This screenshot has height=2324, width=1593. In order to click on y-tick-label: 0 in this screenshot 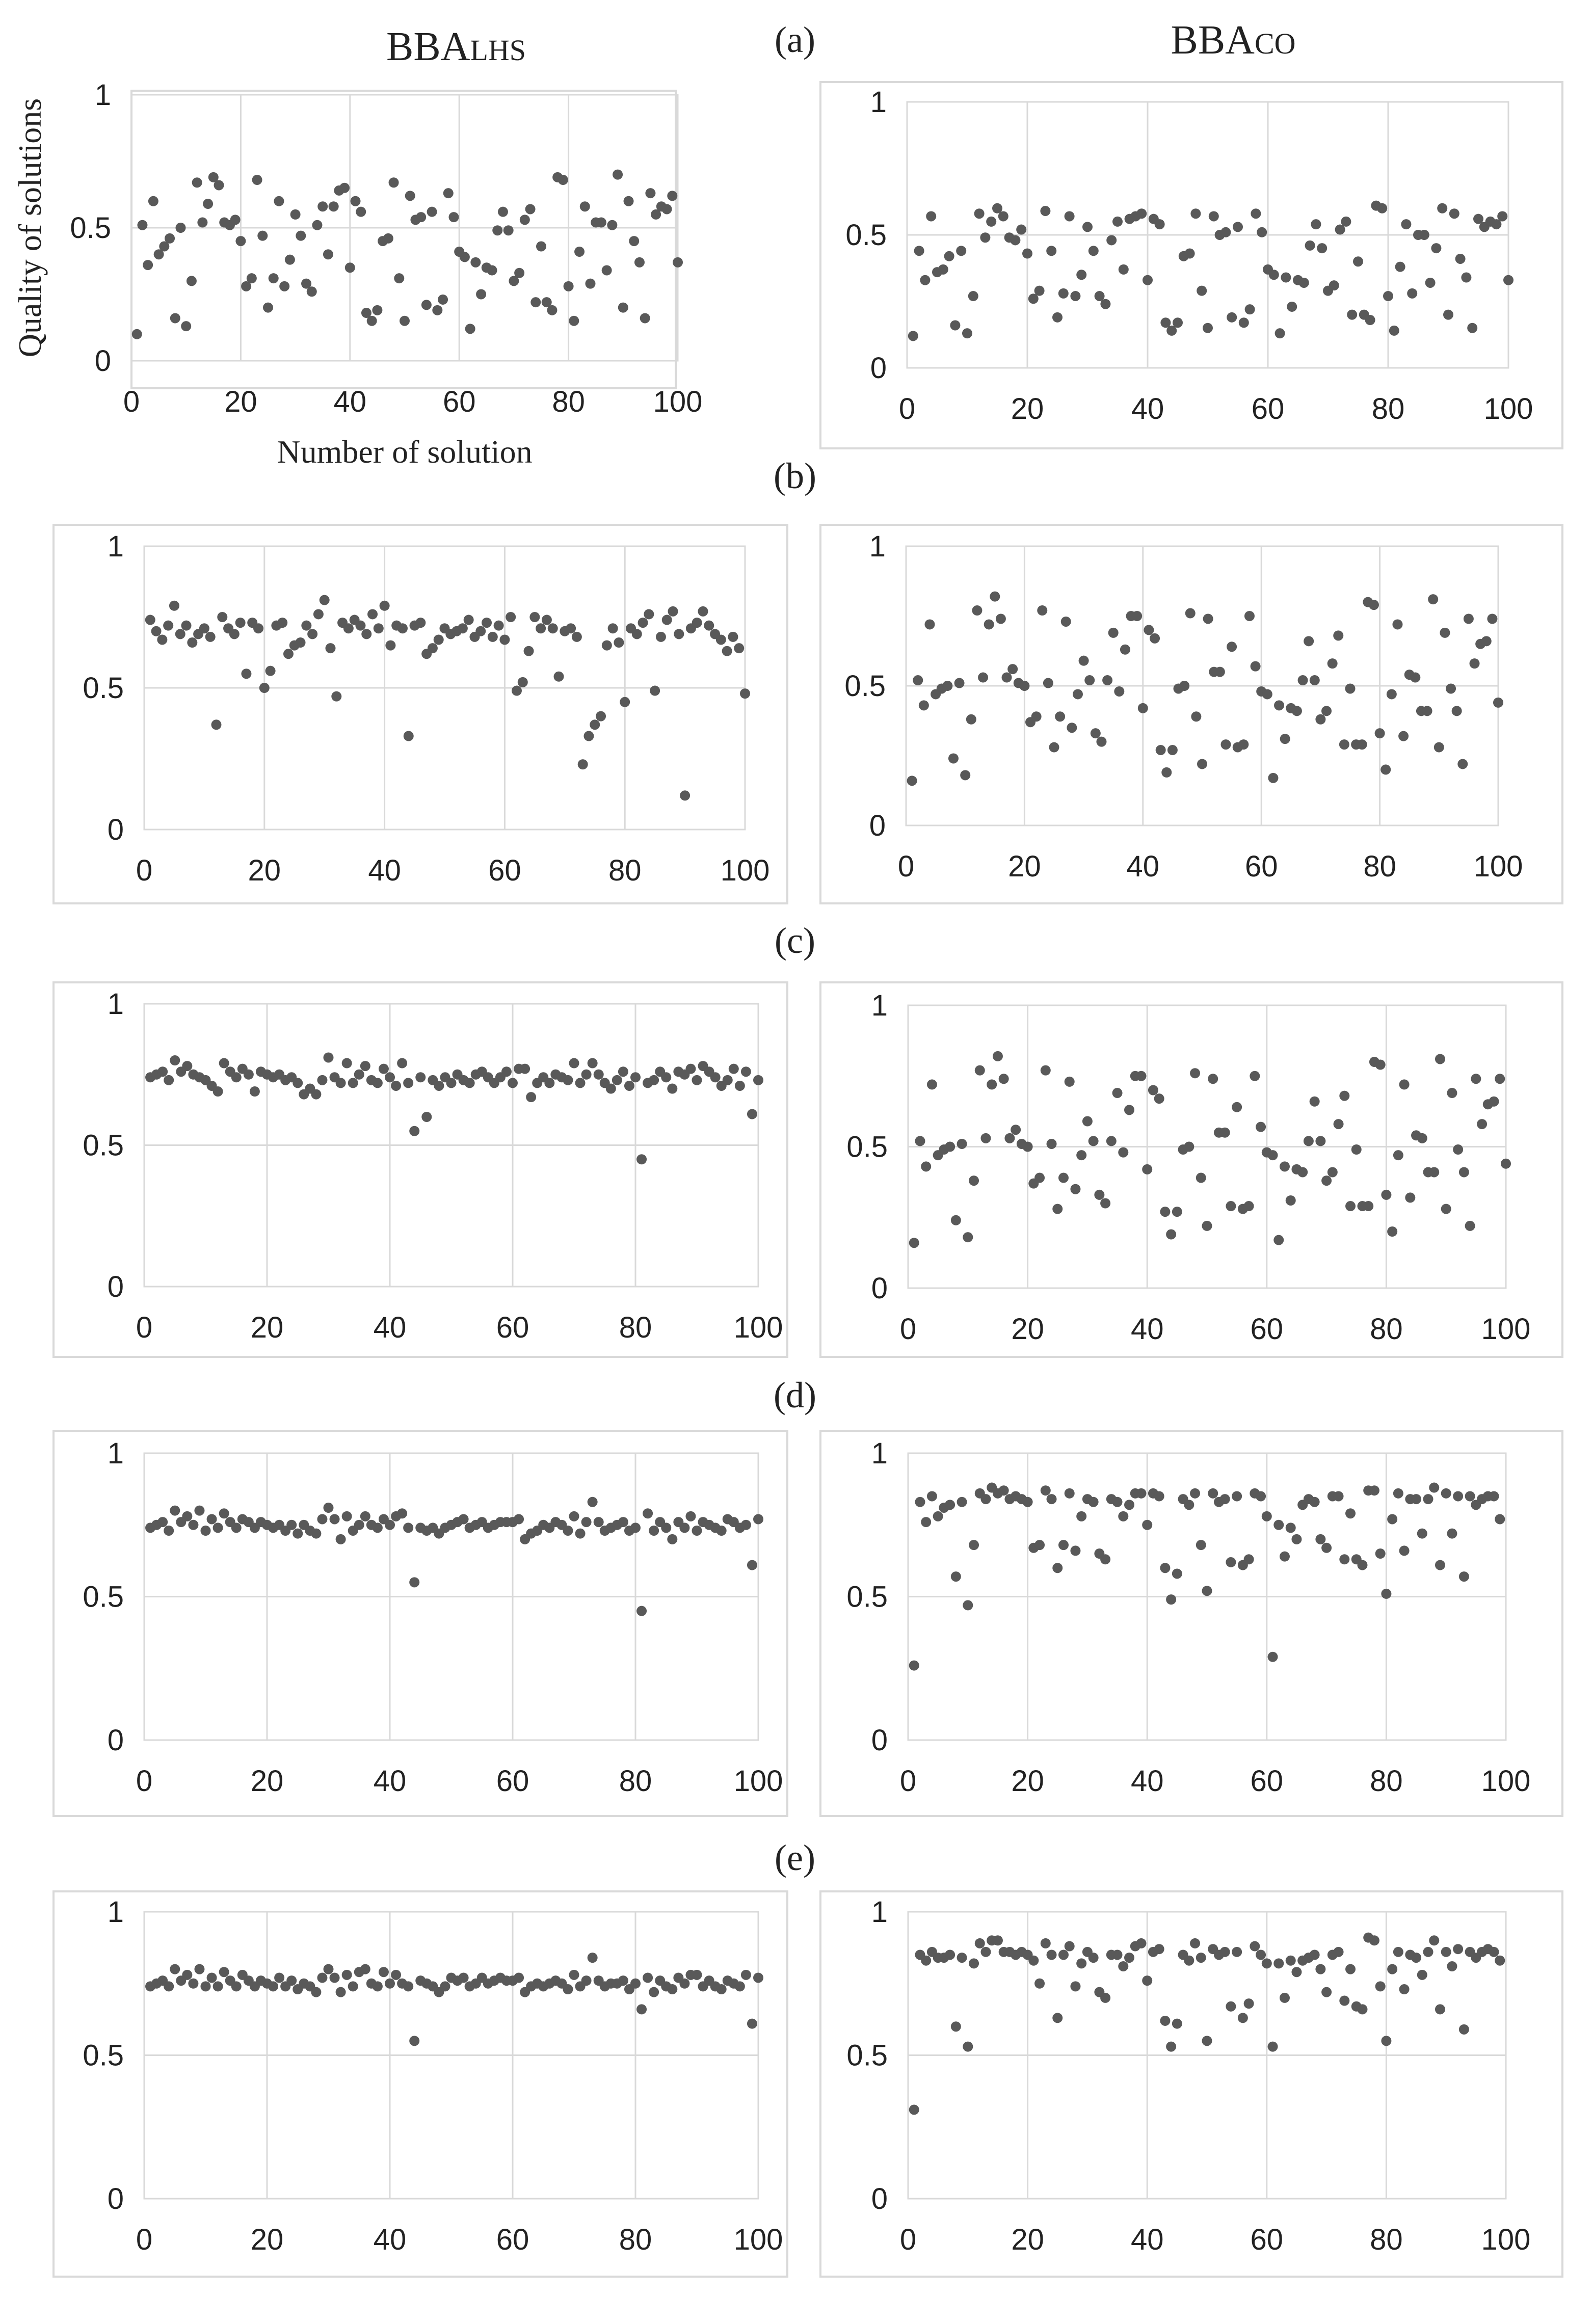, I will do `click(879, 368)`.